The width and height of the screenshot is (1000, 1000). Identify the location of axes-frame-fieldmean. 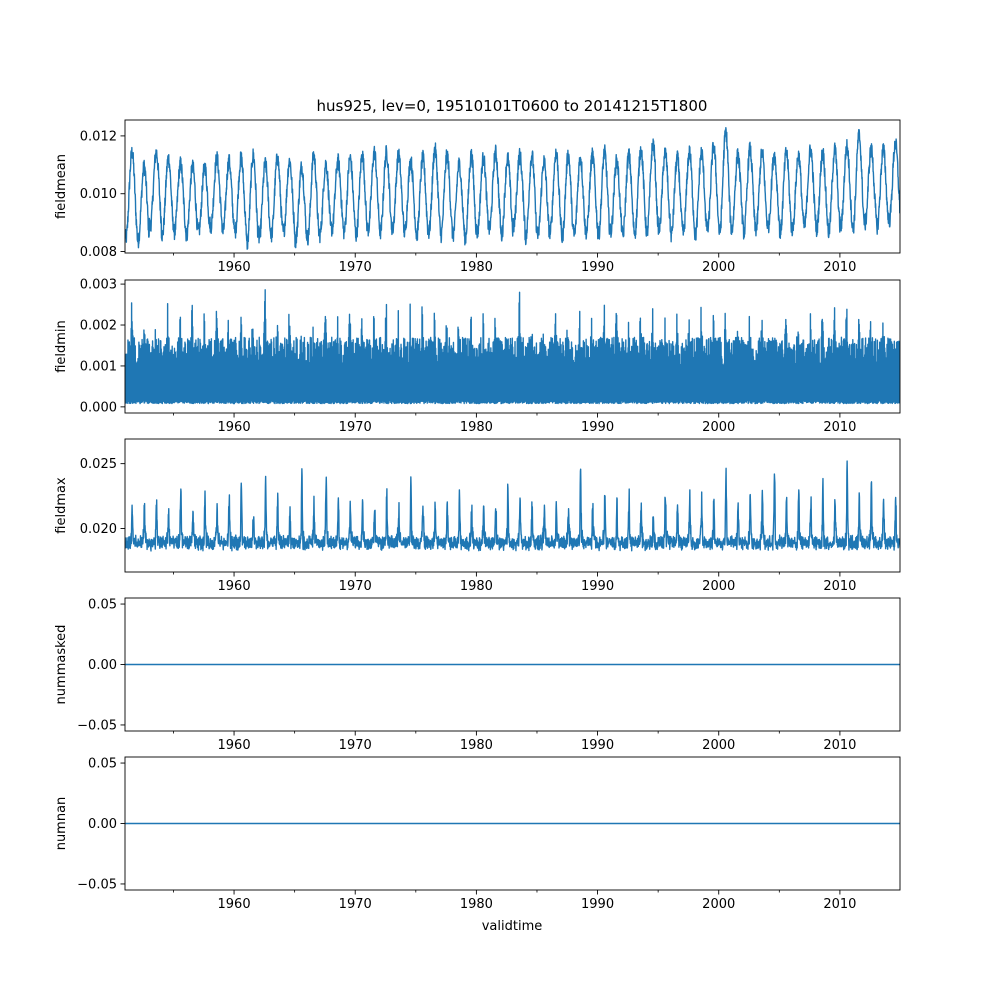
(512, 186).